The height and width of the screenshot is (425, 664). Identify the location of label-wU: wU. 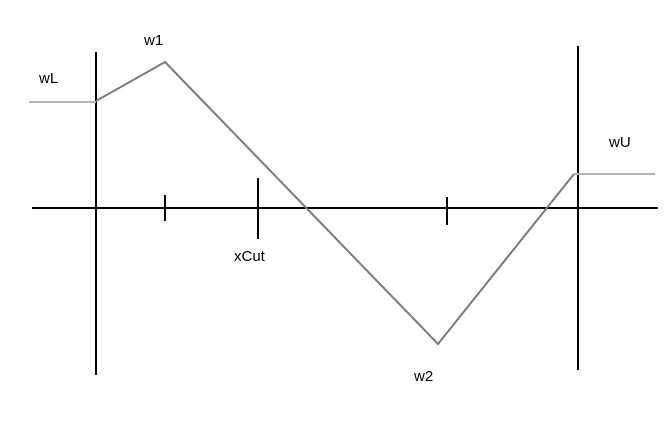
(619, 142).